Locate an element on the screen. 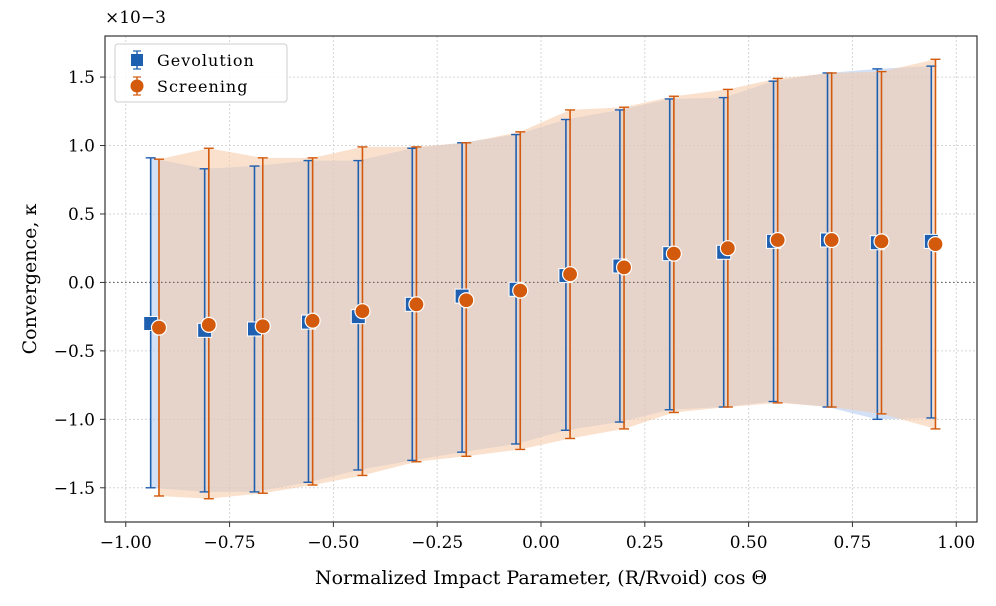 This screenshot has width=996, height=606. legend-label-gevolution: Gevolution is located at coordinates (206, 60).